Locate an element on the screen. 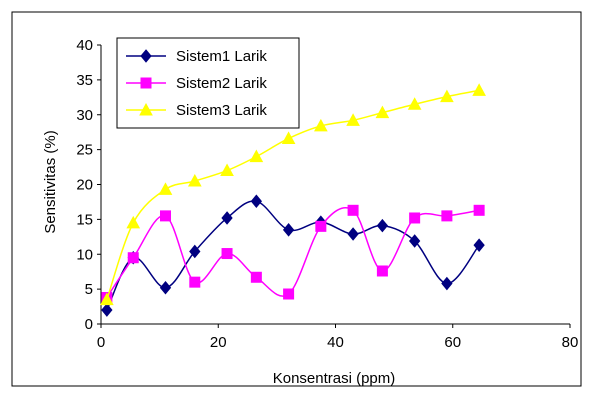 The height and width of the screenshot is (398, 593). x-tick-label: 0 is located at coordinates (101, 342).